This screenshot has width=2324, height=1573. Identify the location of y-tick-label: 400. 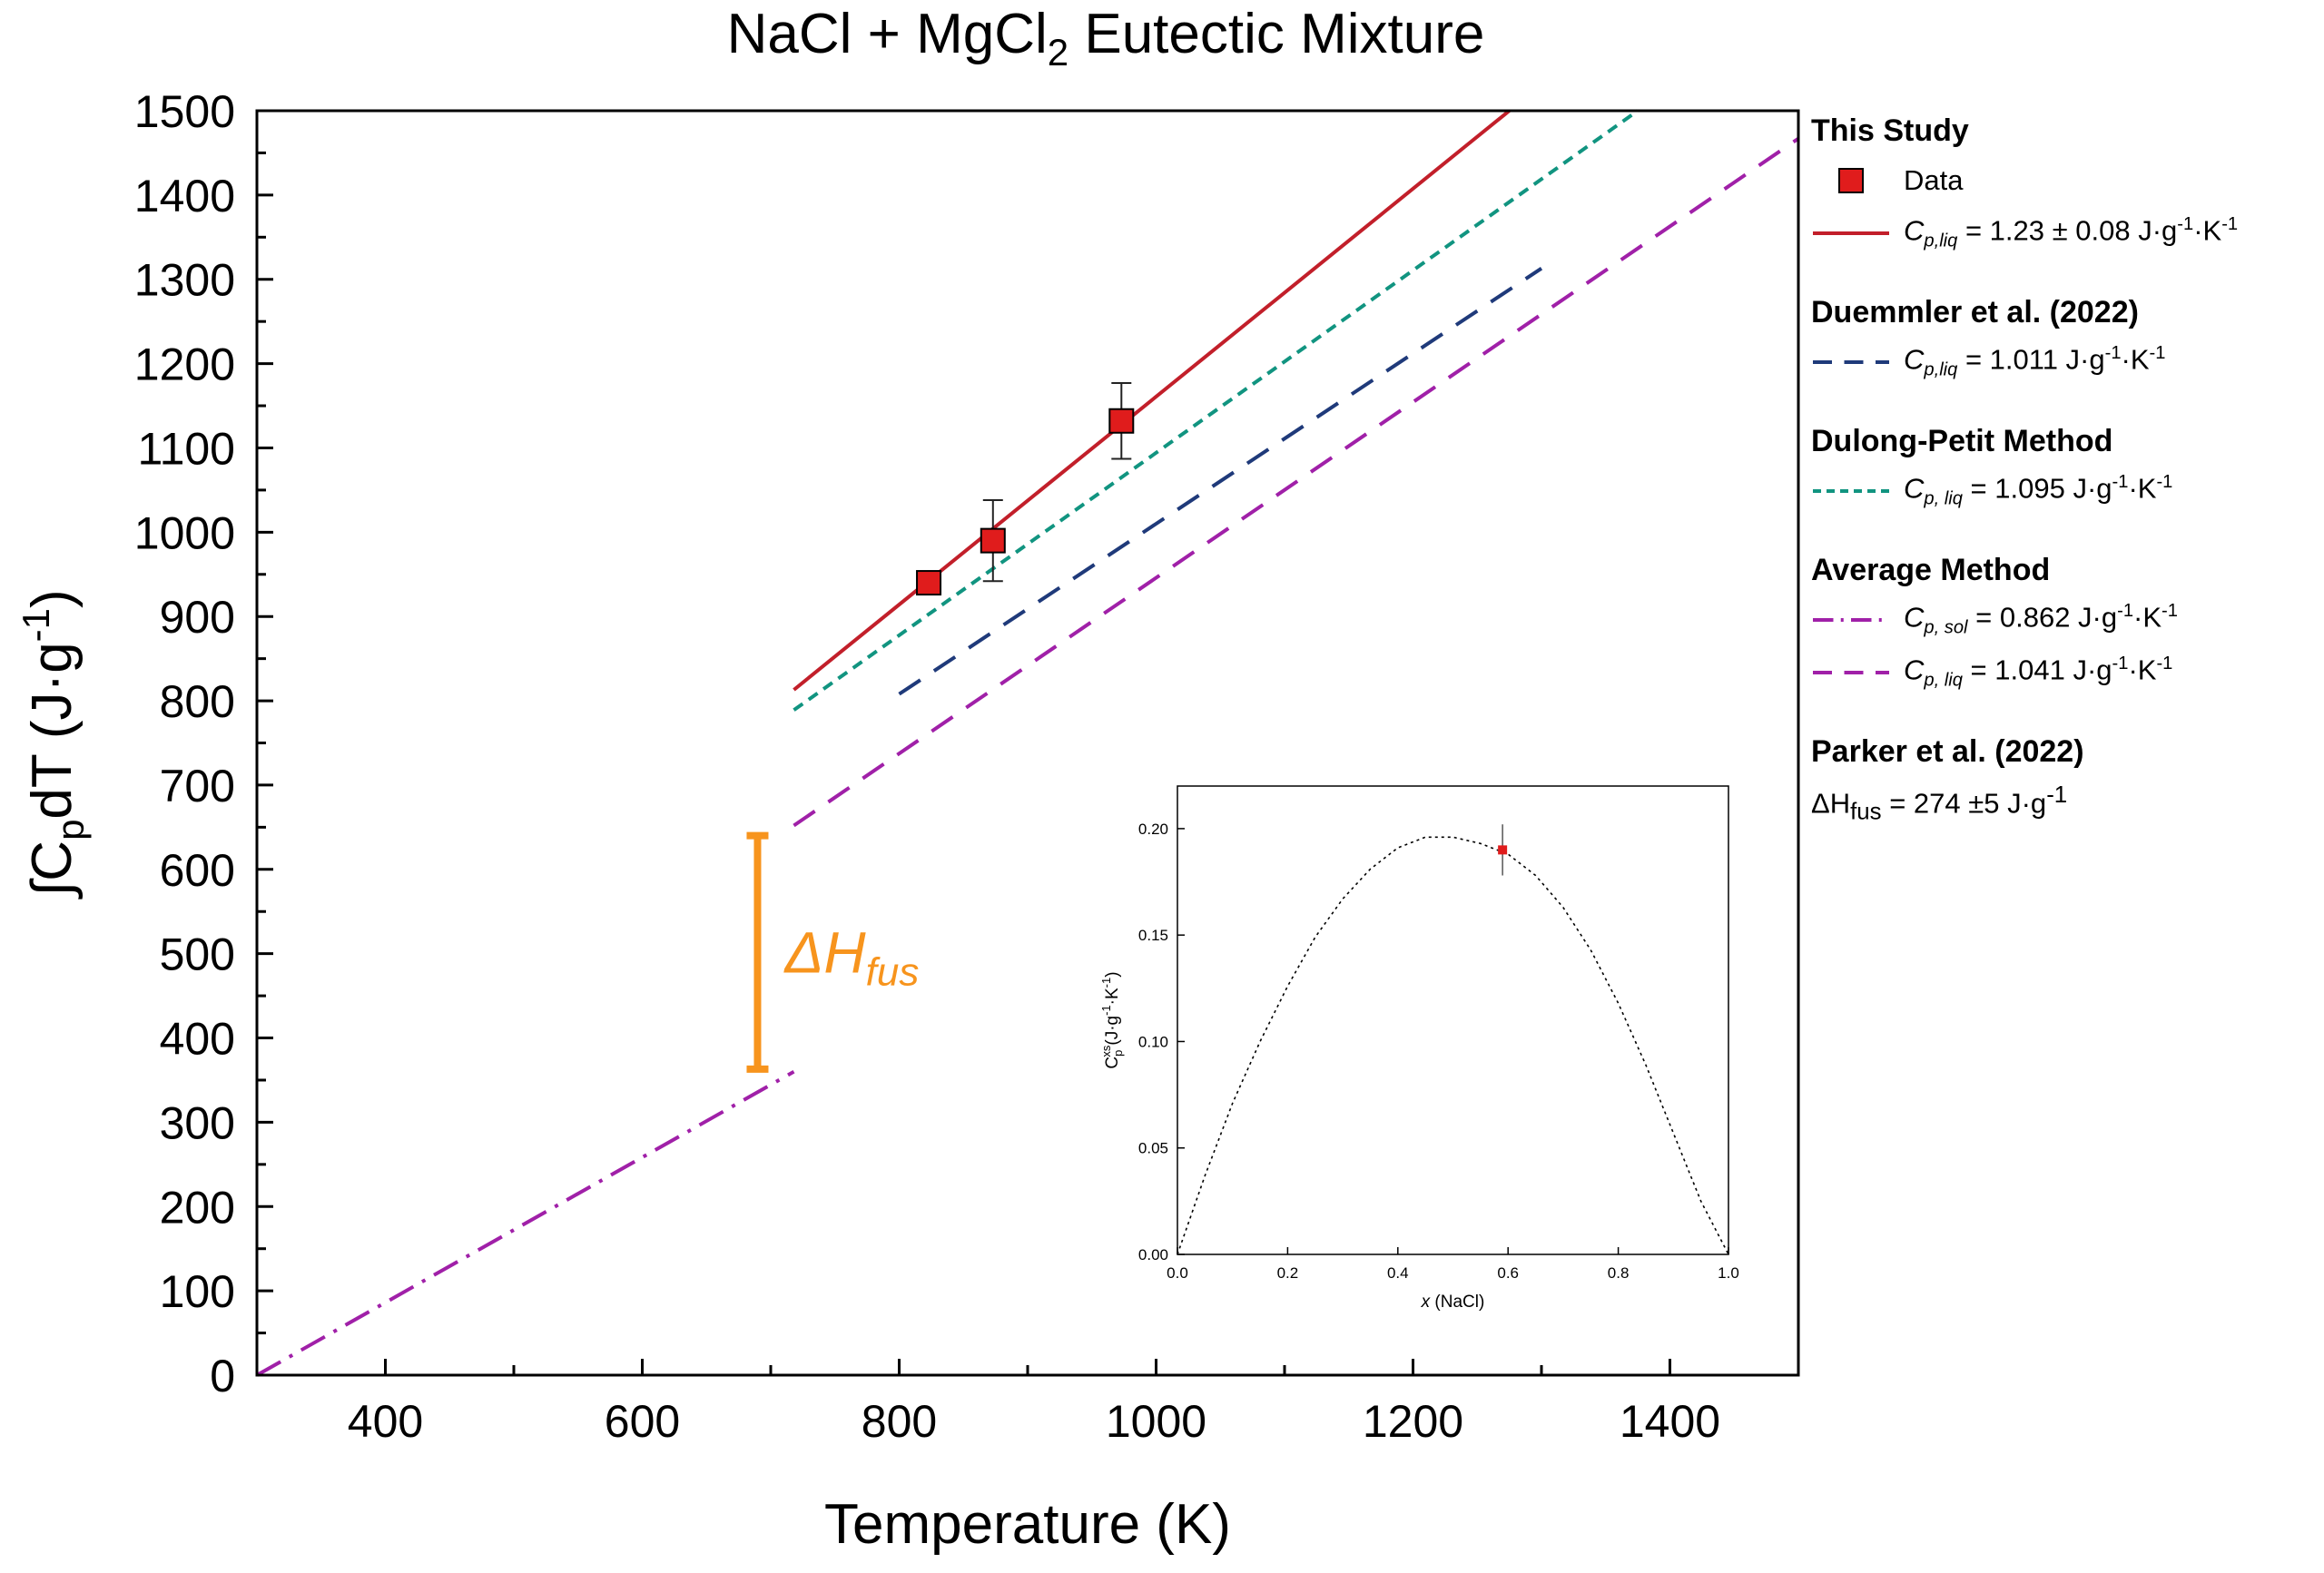
(197, 1039).